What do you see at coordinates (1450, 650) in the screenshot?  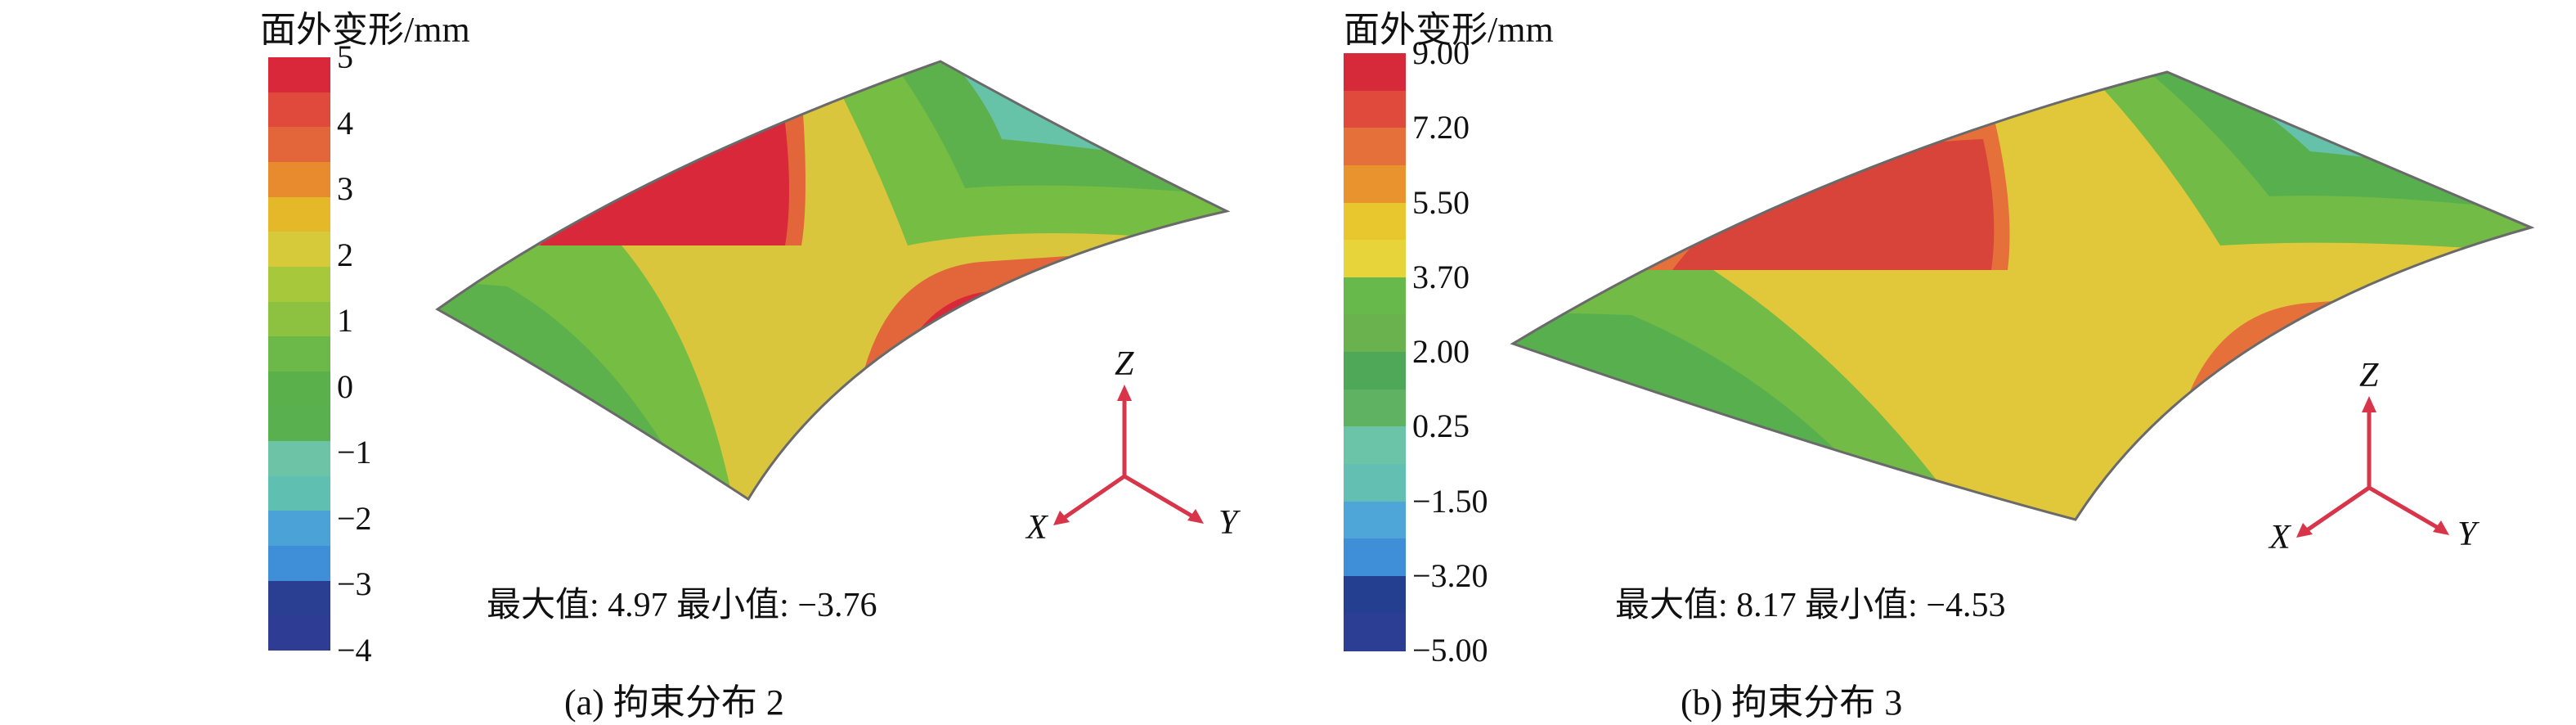 I see `legend-tick-label: −5.00` at bounding box center [1450, 650].